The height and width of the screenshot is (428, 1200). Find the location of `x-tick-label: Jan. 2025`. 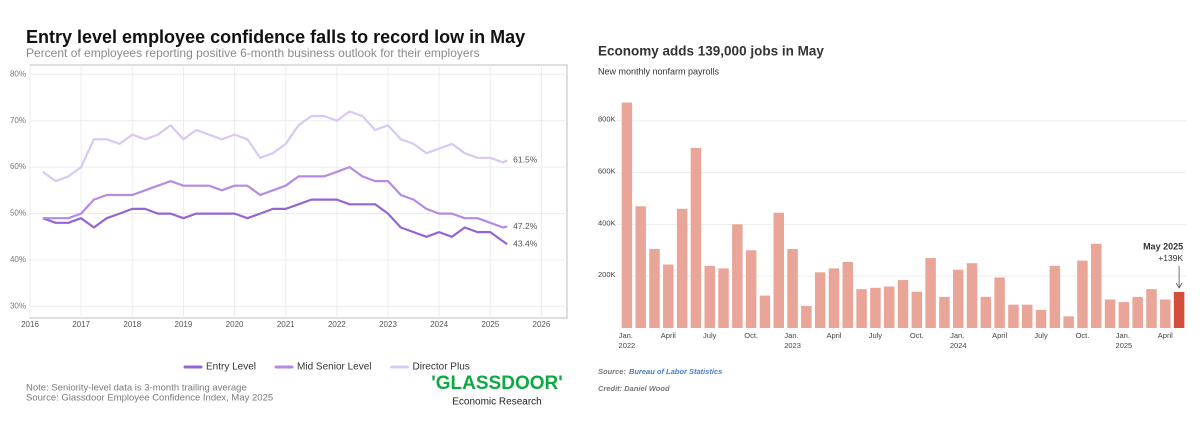

x-tick-label: Jan. 2025 is located at coordinates (1124, 340).